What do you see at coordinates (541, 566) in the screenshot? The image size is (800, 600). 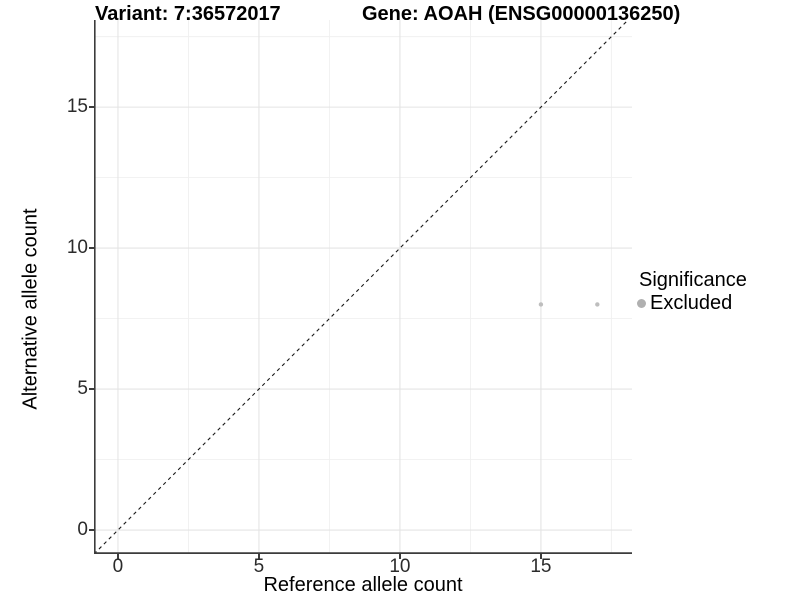 I see `x-tick-label: 15` at bounding box center [541, 566].